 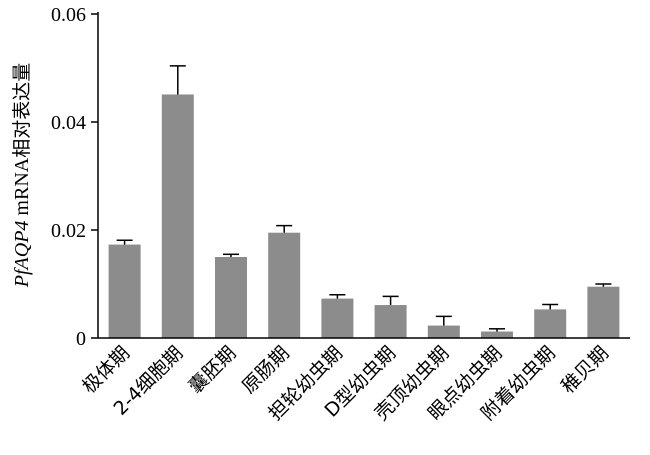 What do you see at coordinates (585, 370) in the screenshot?
I see `x-tick-label: 稚贝期` at bounding box center [585, 370].